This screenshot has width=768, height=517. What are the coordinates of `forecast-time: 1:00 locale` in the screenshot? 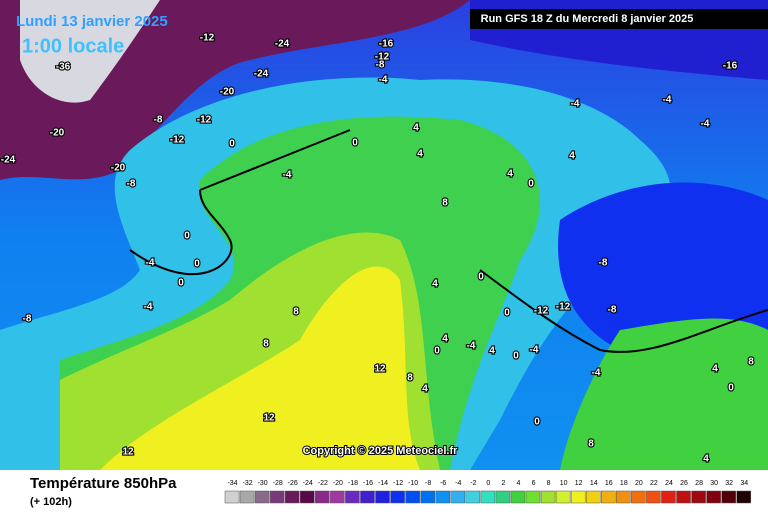 It's located at (73, 46).